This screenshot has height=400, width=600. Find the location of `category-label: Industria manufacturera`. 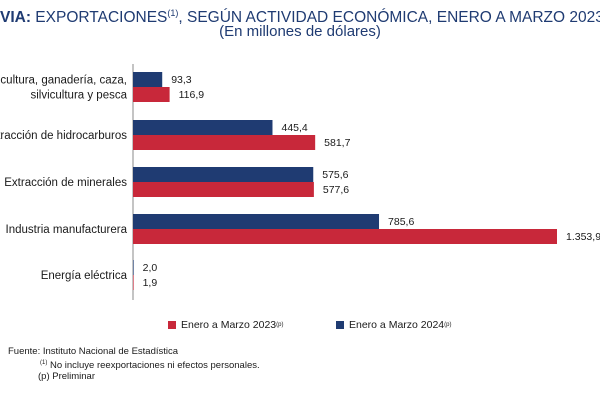

category-label: Industria manufacturera is located at coordinates (67, 230).